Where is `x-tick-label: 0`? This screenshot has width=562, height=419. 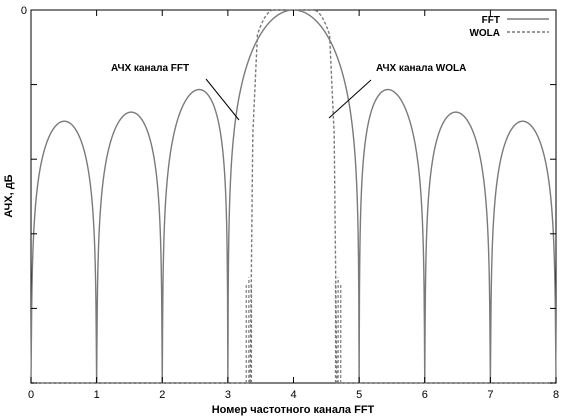 x-tick-label: 0 is located at coordinates (31, 395).